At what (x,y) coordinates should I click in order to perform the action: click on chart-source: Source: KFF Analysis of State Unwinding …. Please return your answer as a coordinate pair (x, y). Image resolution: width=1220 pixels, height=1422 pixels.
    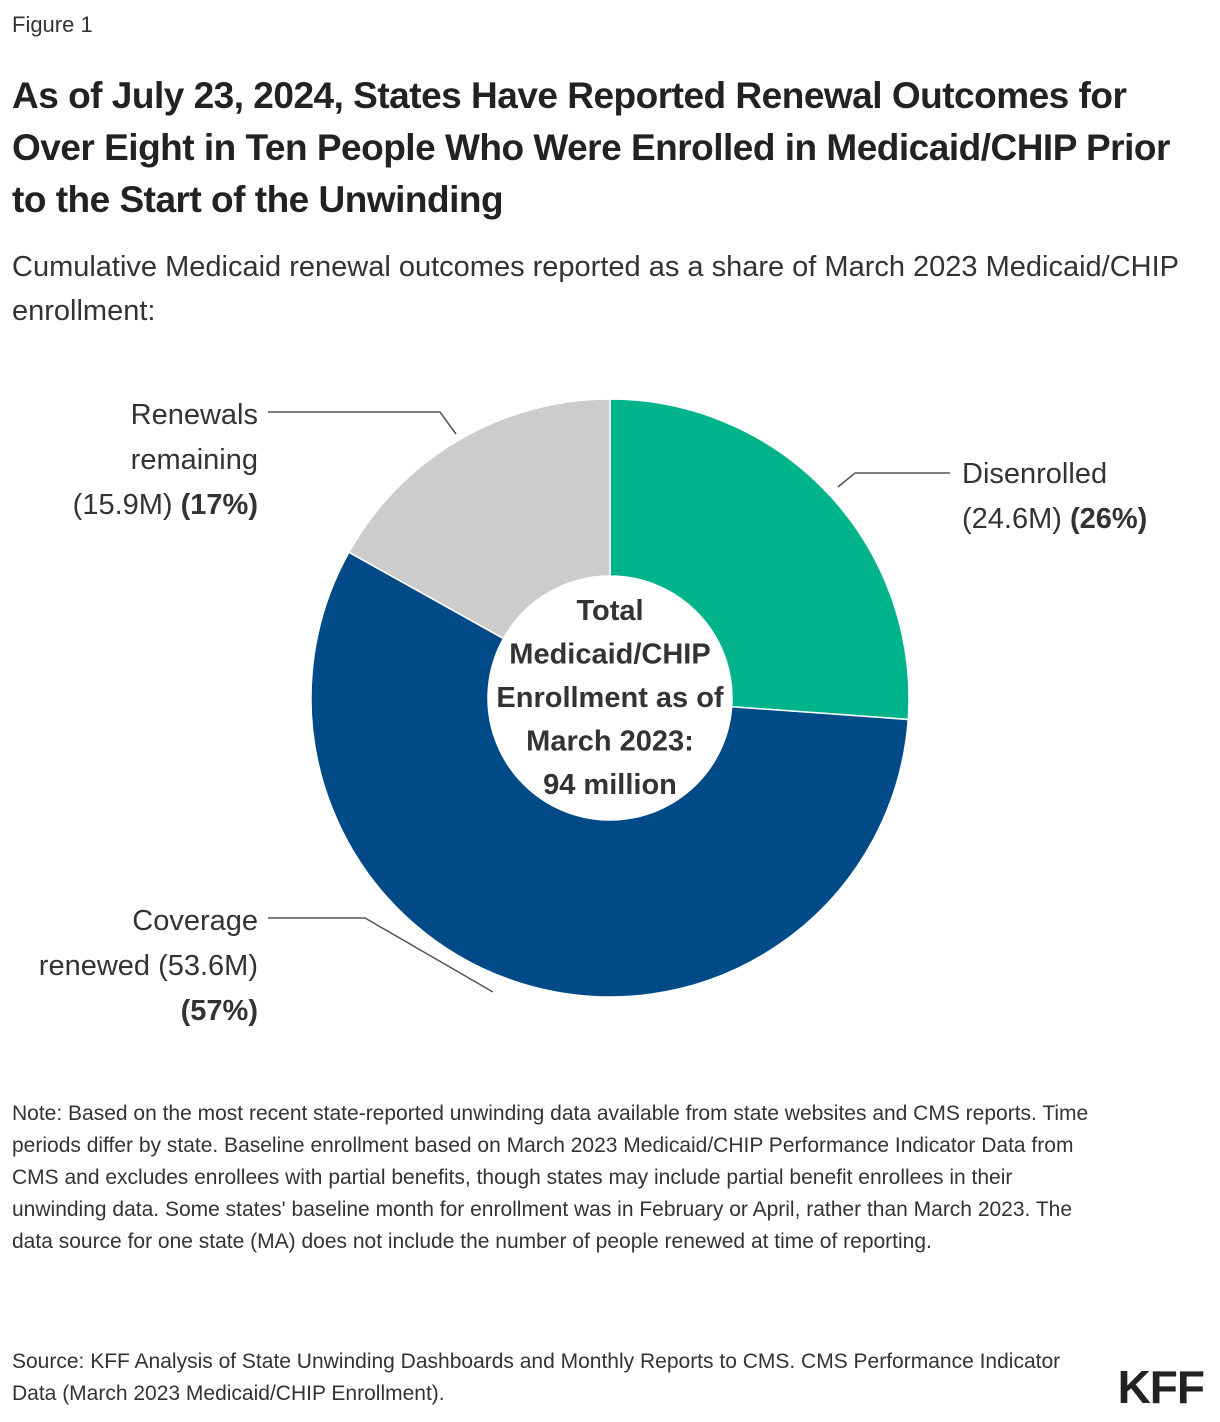
    Looking at the image, I should click on (536, 1377).